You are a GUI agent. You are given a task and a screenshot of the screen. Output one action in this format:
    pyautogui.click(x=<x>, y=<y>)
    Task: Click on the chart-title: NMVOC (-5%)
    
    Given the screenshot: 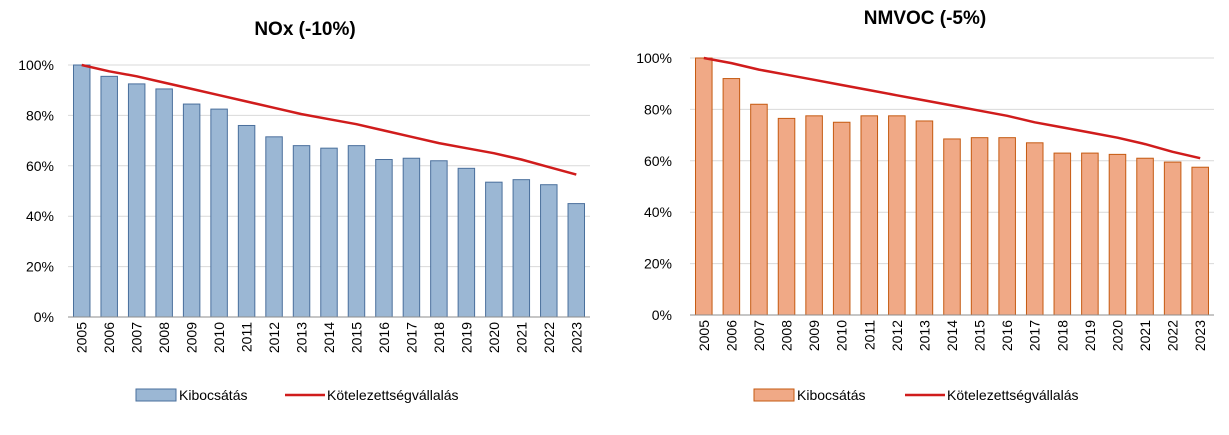 What is the action you would take?
    pyautogui.click(x=925, y=18)
    